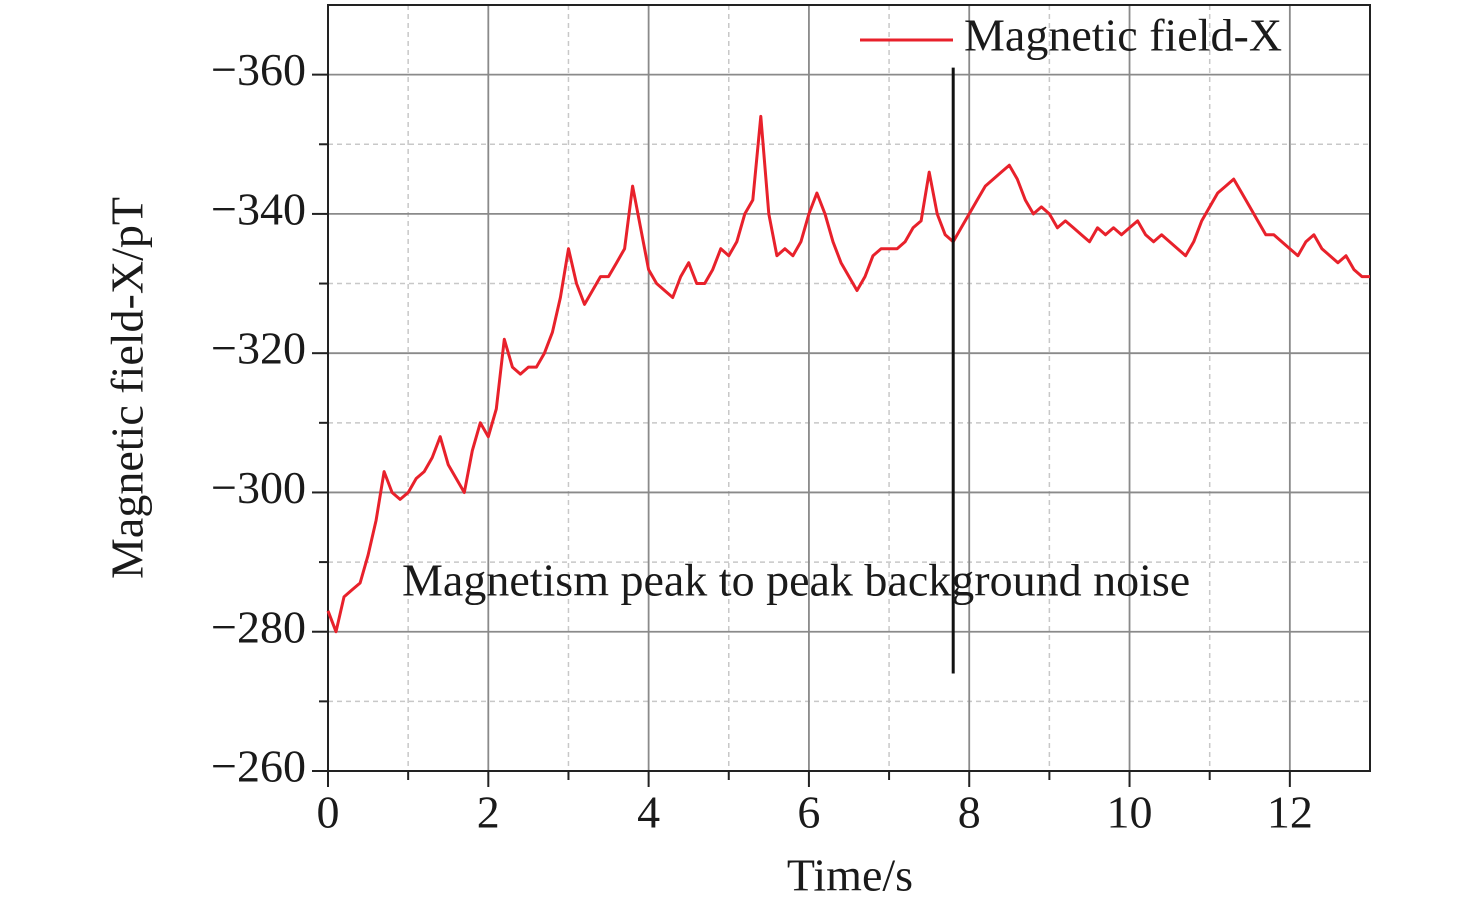 The image size is (1476, 921). I want to click on x-tick-label: 2, so click(488, 812).